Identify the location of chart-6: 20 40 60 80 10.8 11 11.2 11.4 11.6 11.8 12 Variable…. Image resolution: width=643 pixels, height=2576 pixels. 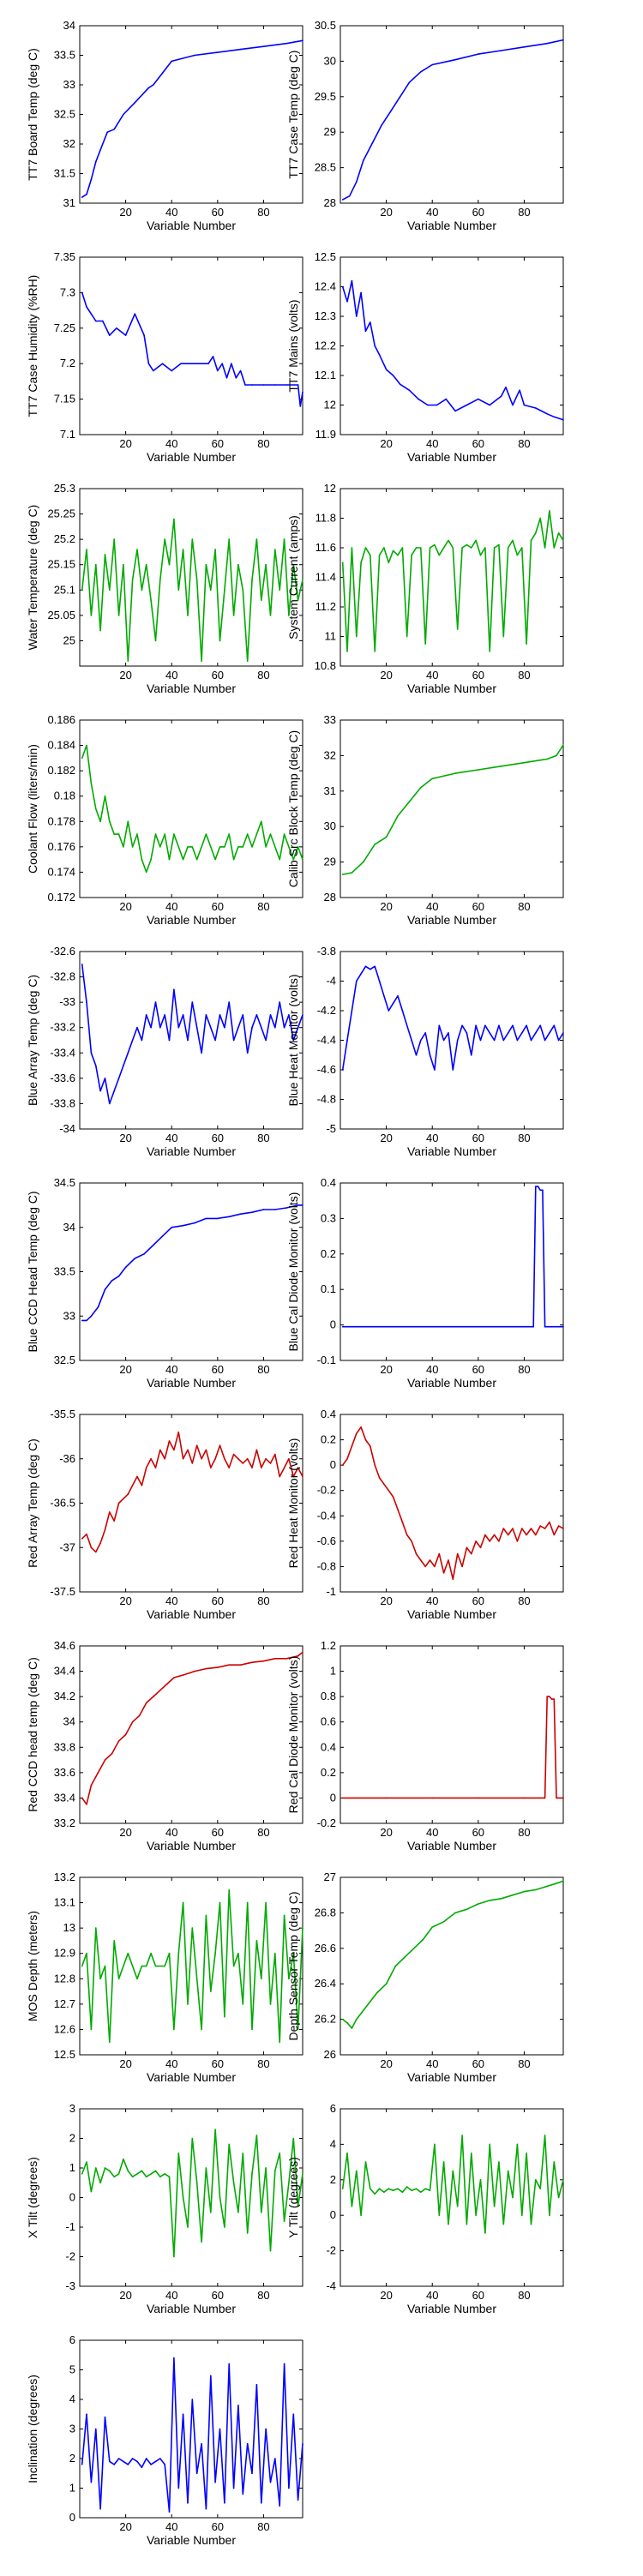
(425, 588).